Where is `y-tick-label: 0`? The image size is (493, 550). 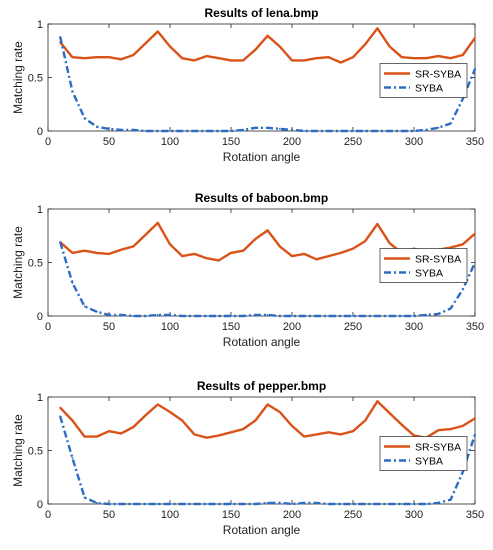 y-tick-label: 0 is located at coordinates (40, 317).